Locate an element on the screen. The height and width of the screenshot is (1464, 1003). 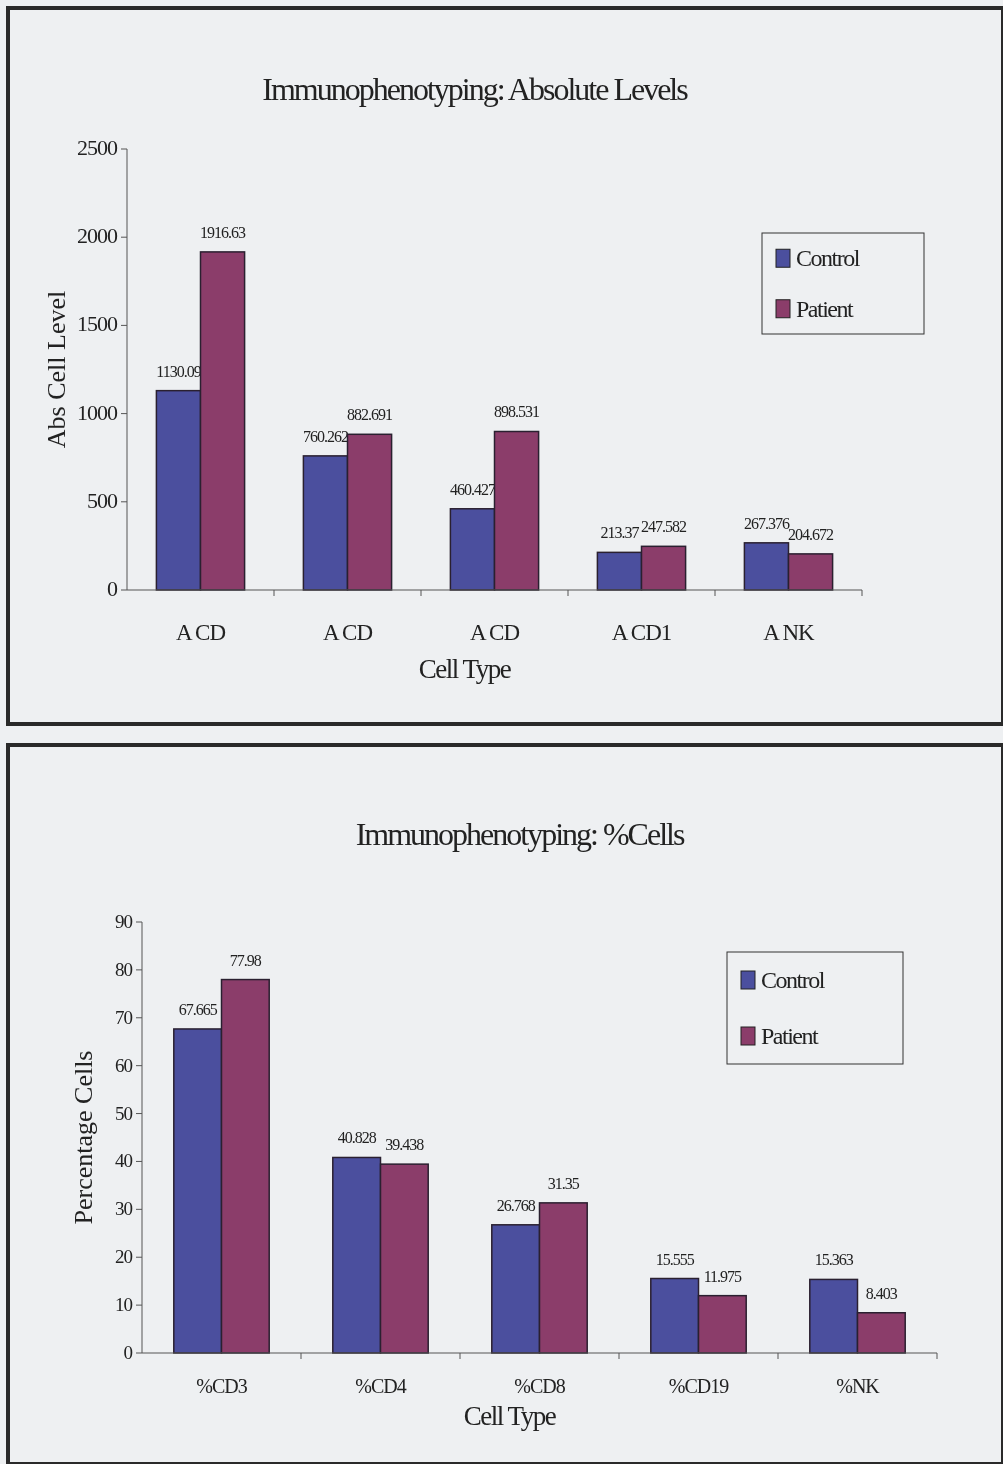
data-label: 882.691 is located at coordinates (370, 415).